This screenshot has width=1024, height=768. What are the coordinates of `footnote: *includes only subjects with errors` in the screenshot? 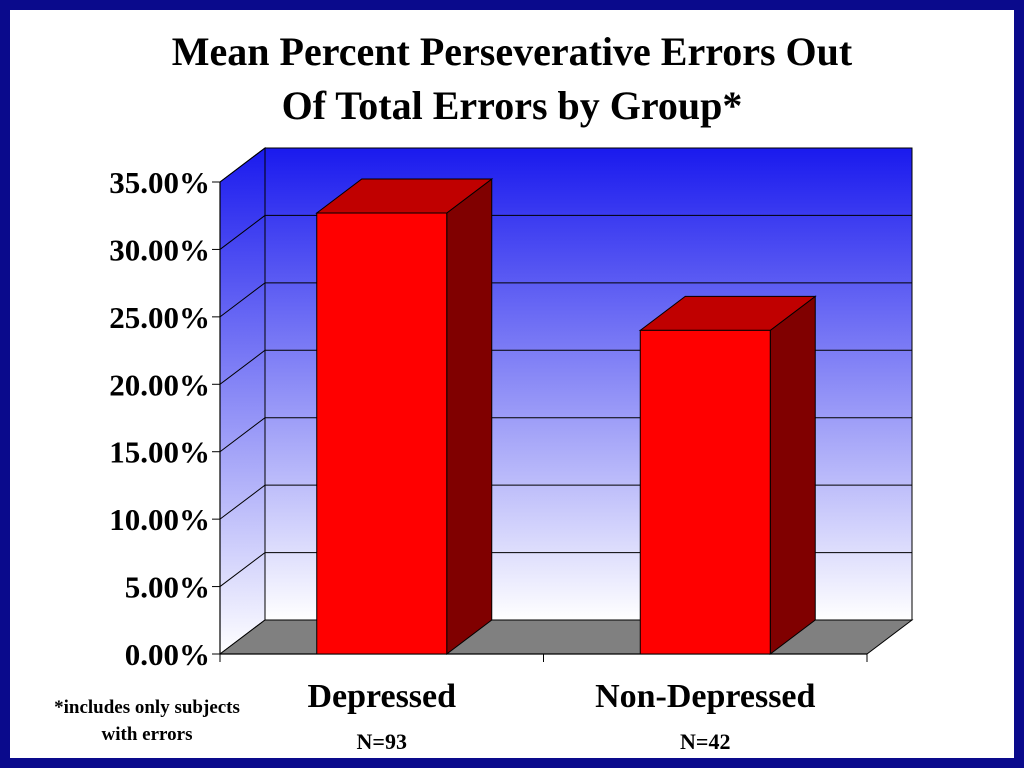 It's located at (147, 721).